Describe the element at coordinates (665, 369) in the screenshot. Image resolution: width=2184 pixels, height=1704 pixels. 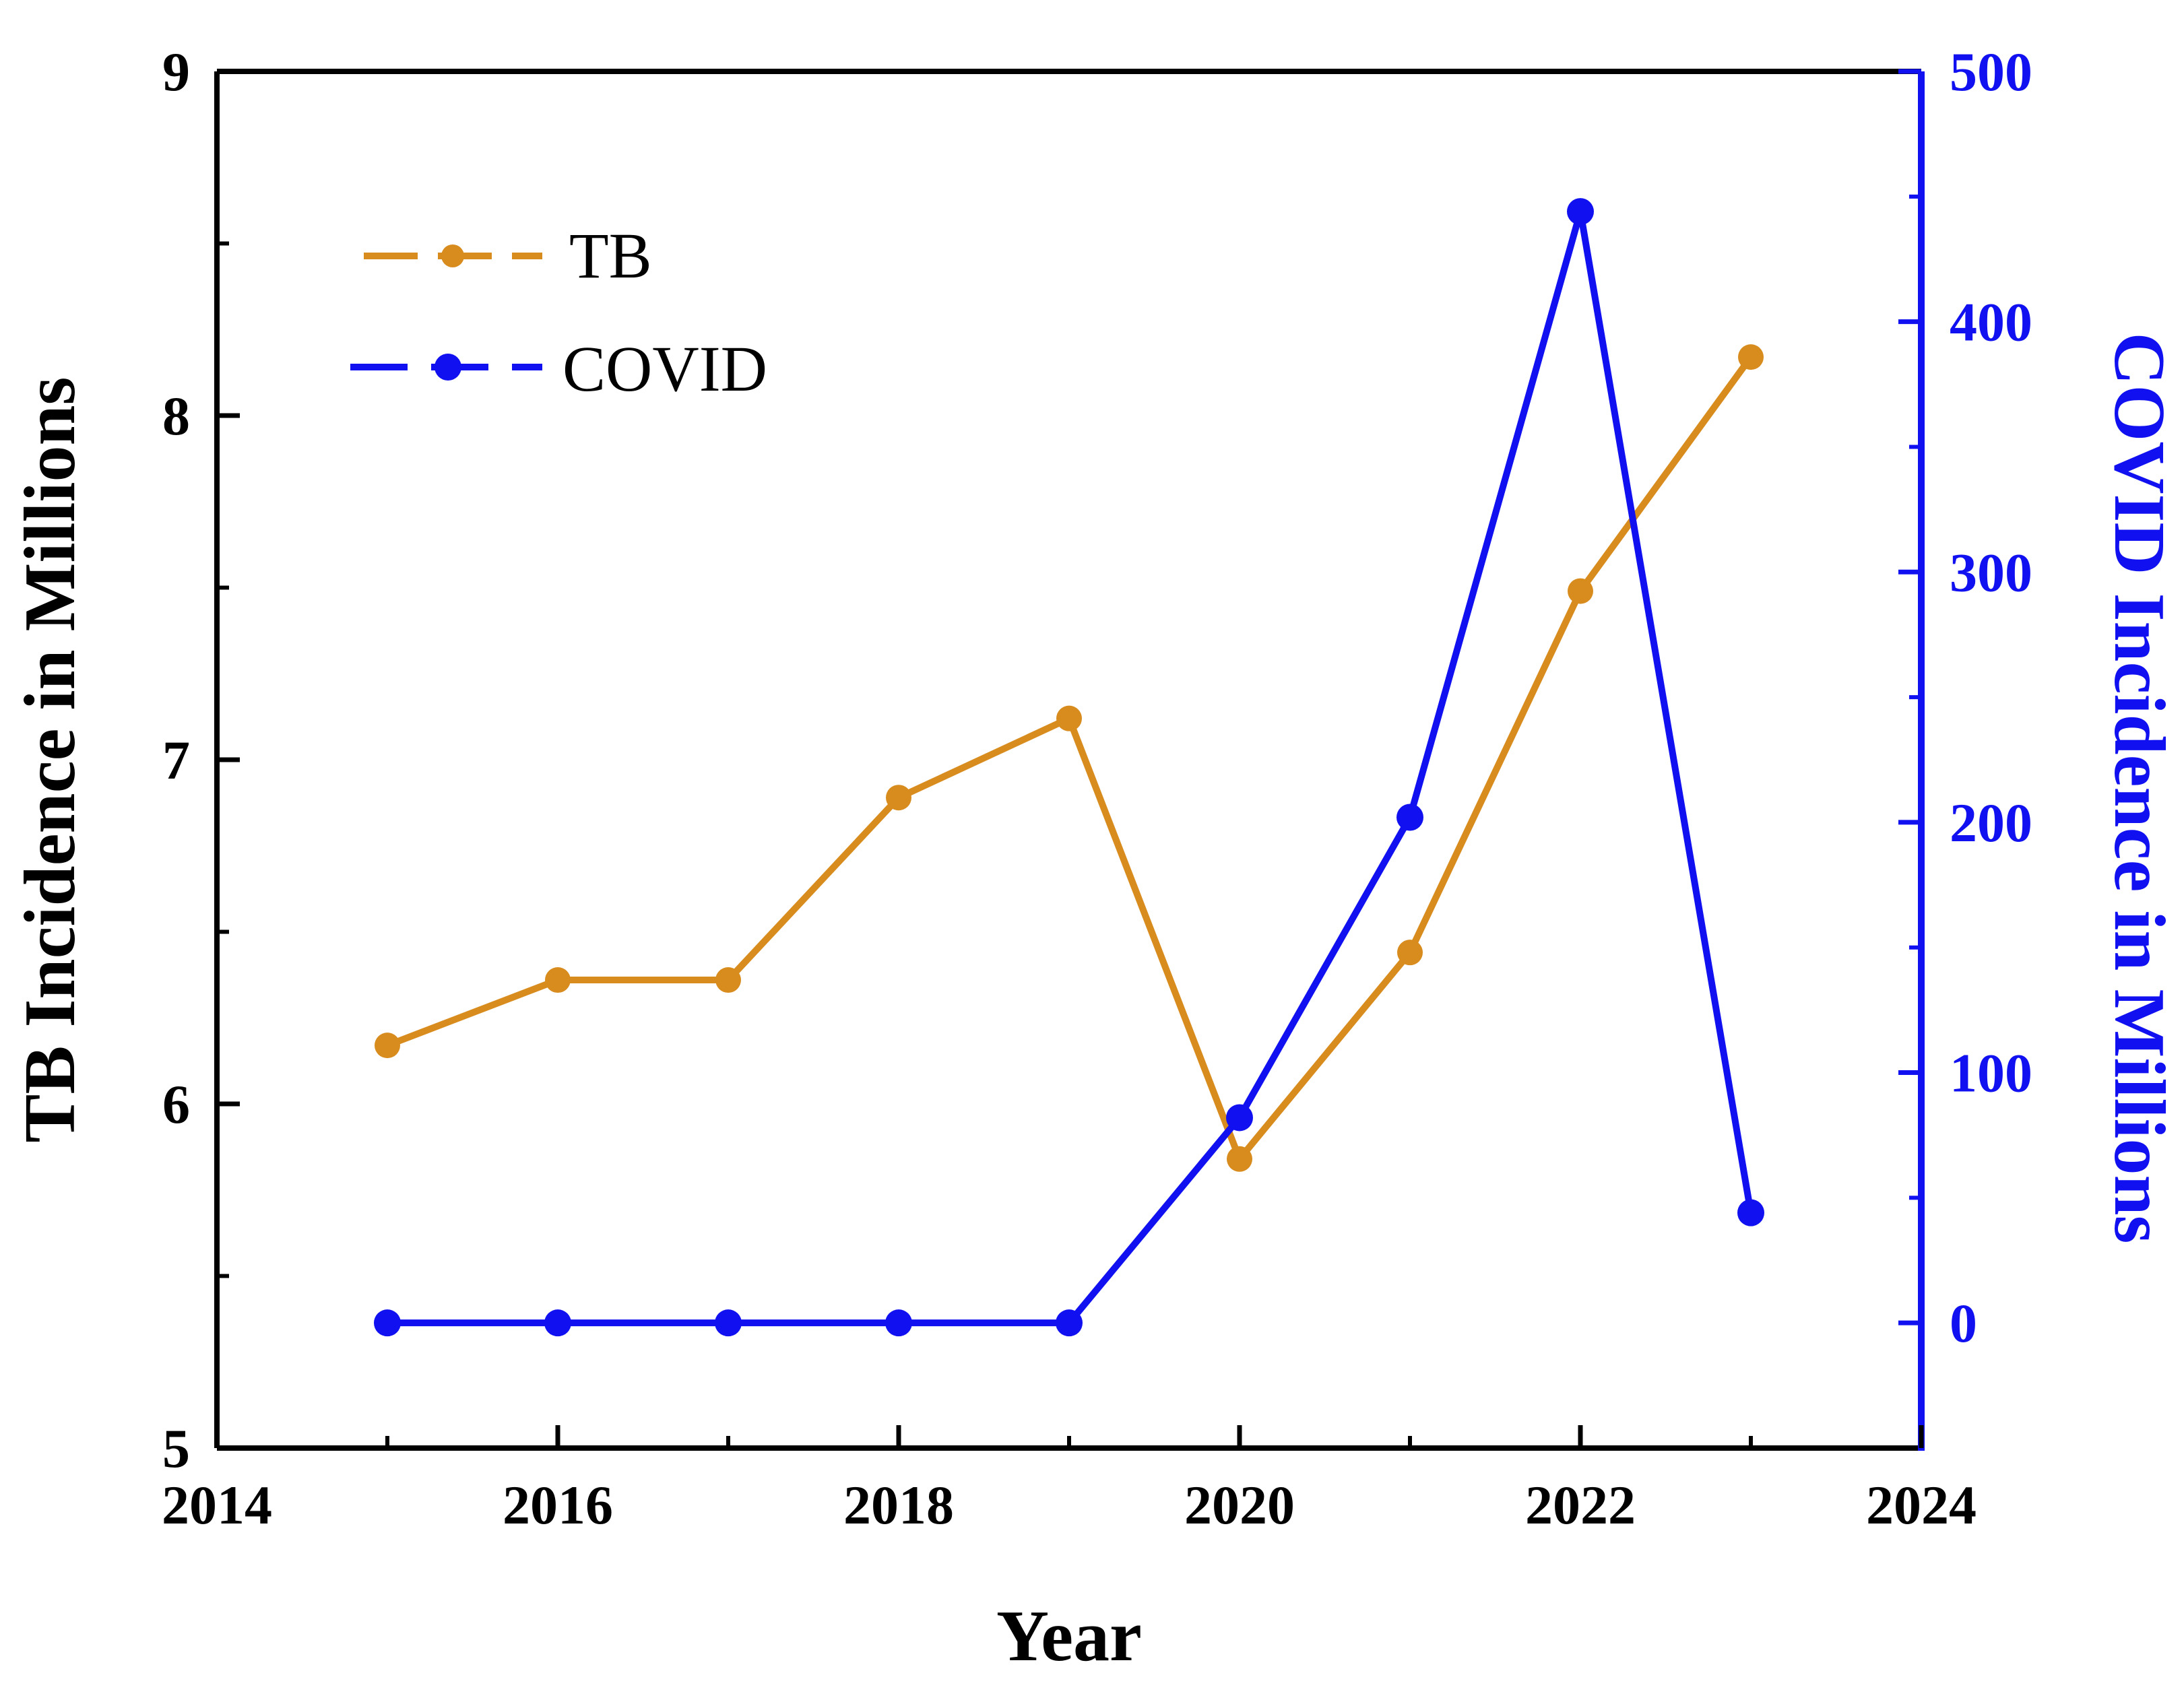
I see `legend-covid-label: COVID` at that location.